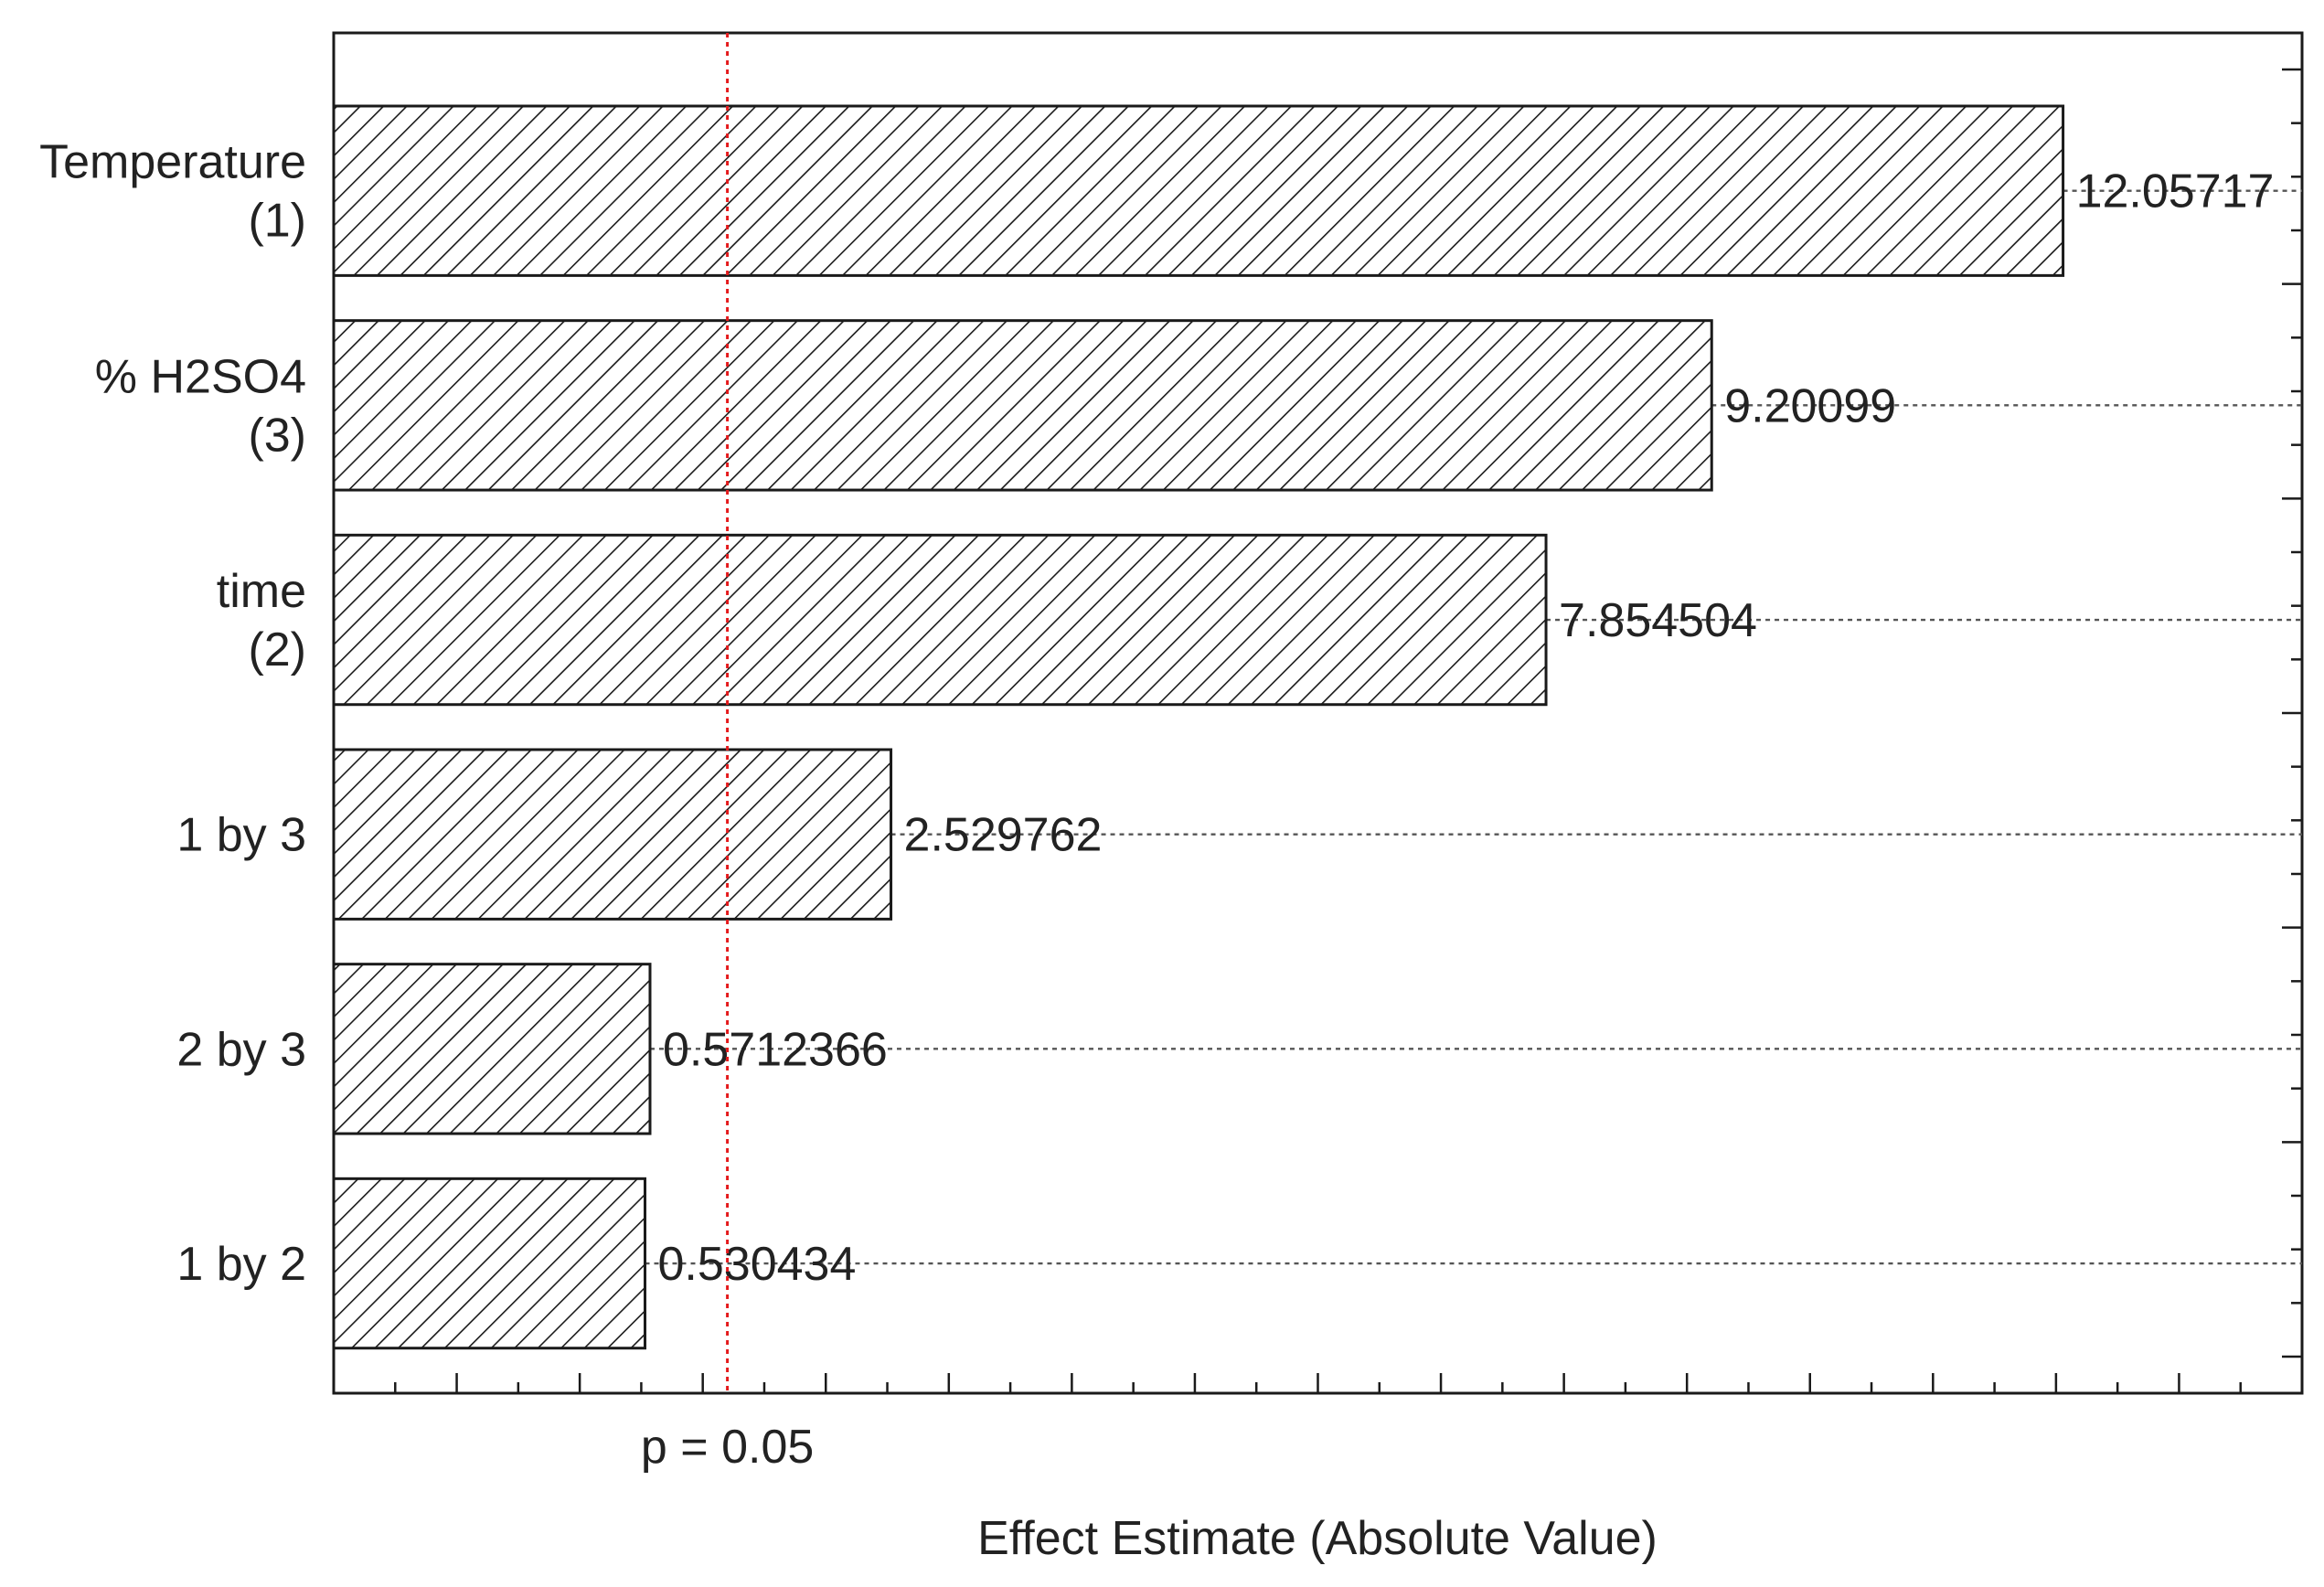 The height and width of the screenshot is (1587, 2324). What do you see at coordinates (241, 1049) in the screenshot?
I see `category-label-2by3: 2 by 3` at bounding box center [241, 1049].